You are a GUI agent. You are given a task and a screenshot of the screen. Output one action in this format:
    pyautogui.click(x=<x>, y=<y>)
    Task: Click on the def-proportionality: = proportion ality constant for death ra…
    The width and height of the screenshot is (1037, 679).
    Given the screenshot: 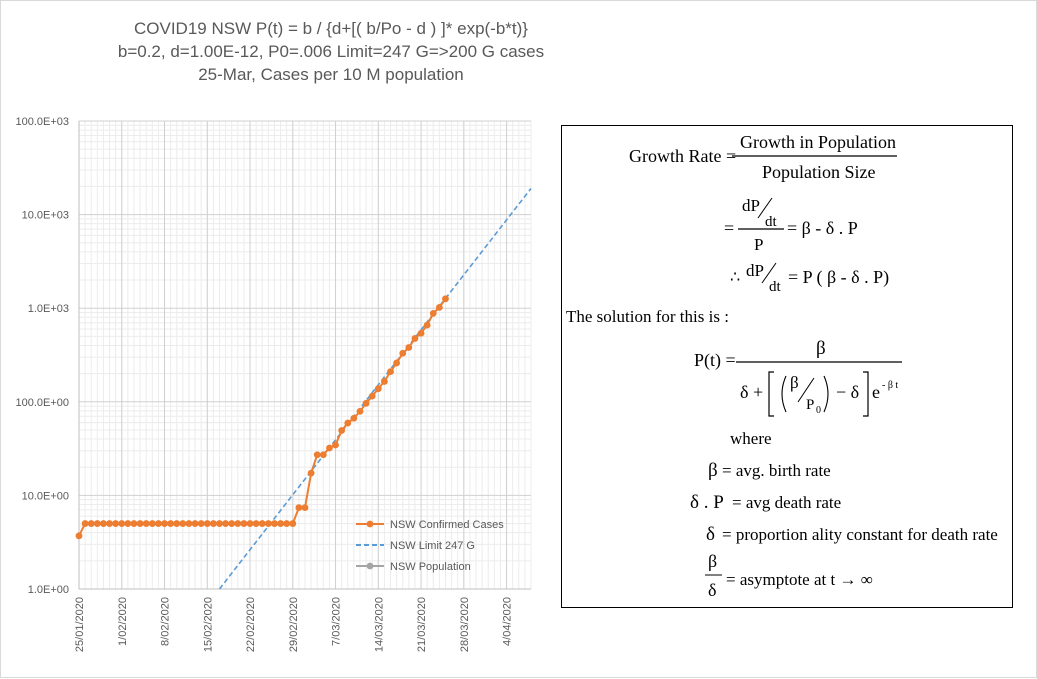 What is the action you would take?
    pyautogui.click(x=860, y=534)
    